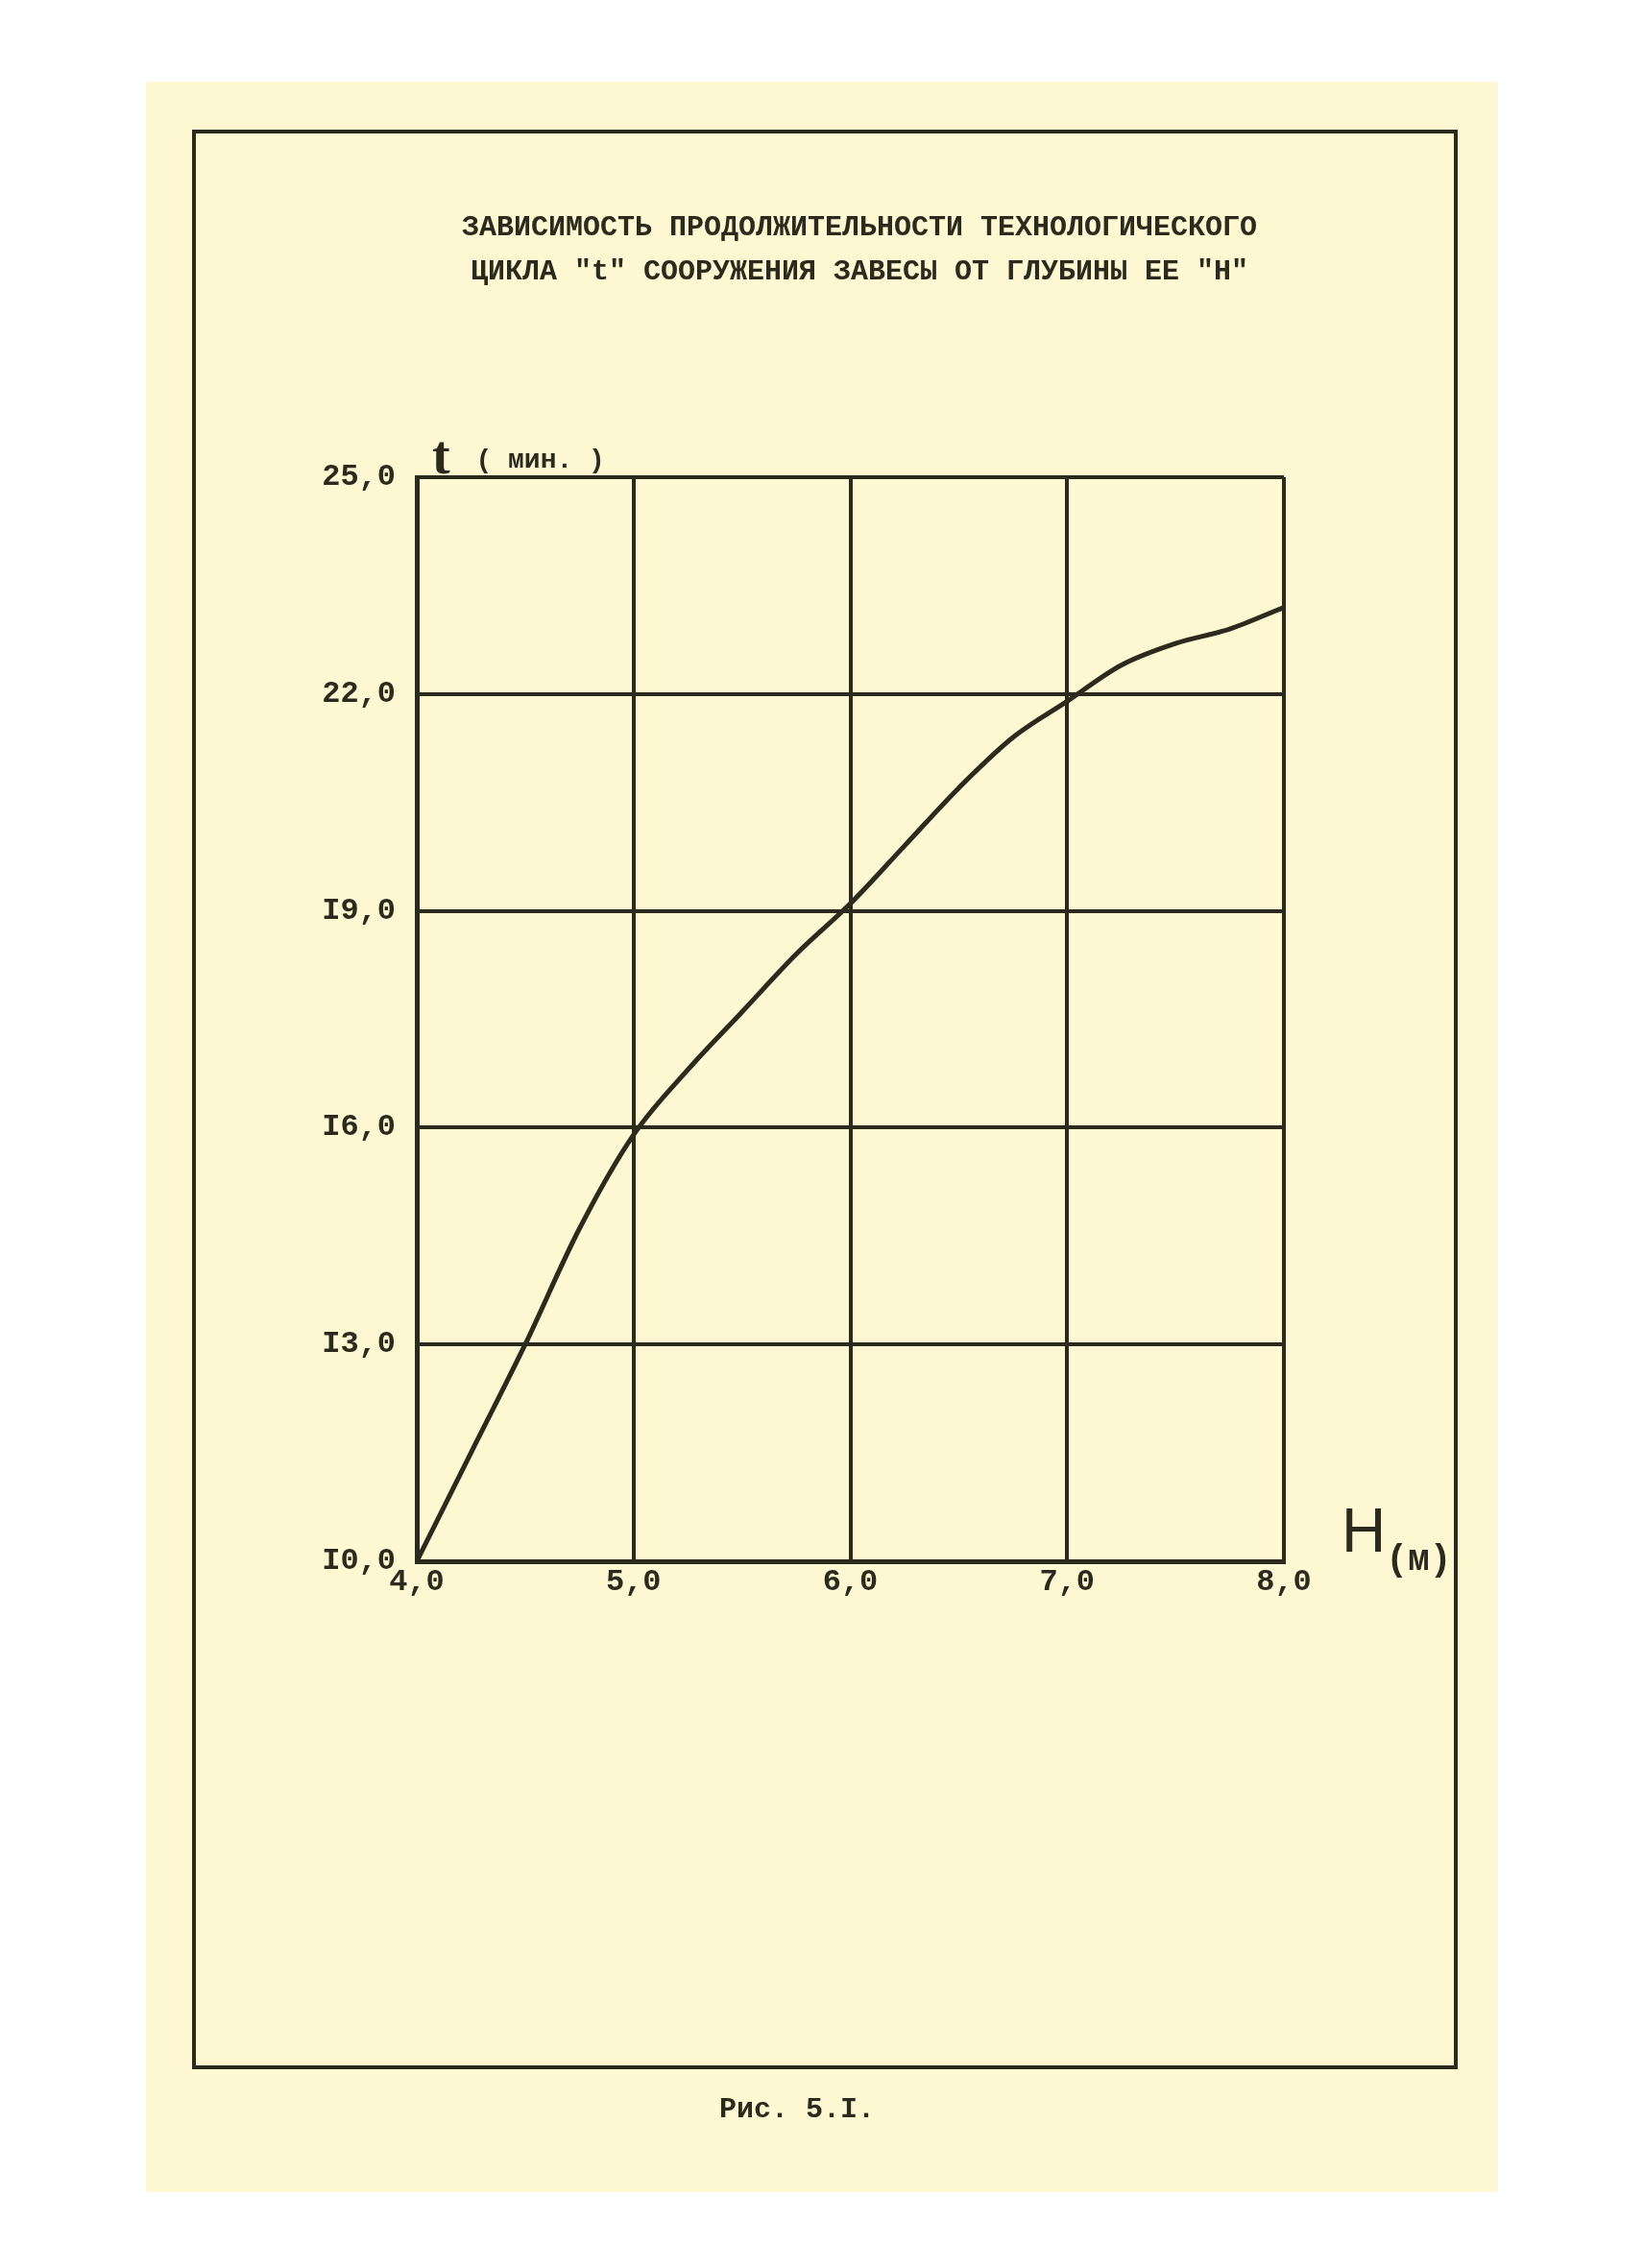 The width and height of the screenshot is (1644, 2268). What do you see at coordinates (859, 250) in the screenshot?
I see `chart-title: ЗАВИСИМОСТЬ ПРОДОЛЖИТЕЛЬНОСТИ ТЕХНОЛОГИЧЕСКОГО ЦИКЛА "t" СООРУЖЕНИЯ ЗАВЕСЫ ОТ ГЛУБИНЫ ЕЕ "Н"` at bounding box center [859, 250].